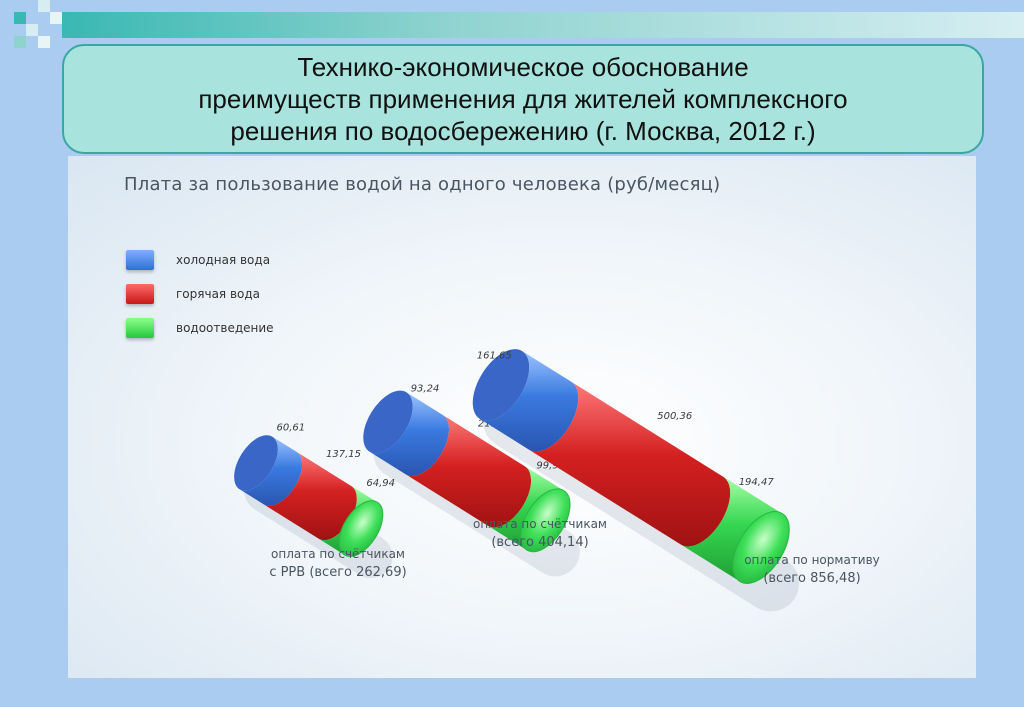  I want to click on stacked-bar-3: 161,65 500,36 194,47, so click(631, 466).